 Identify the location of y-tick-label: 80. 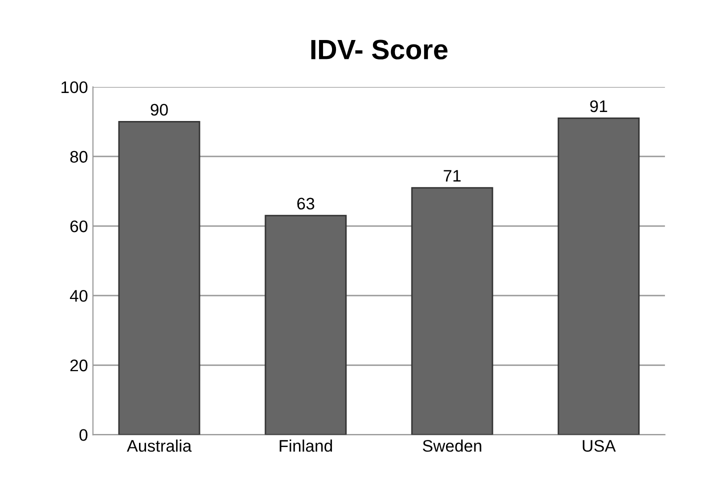
(79, 156).